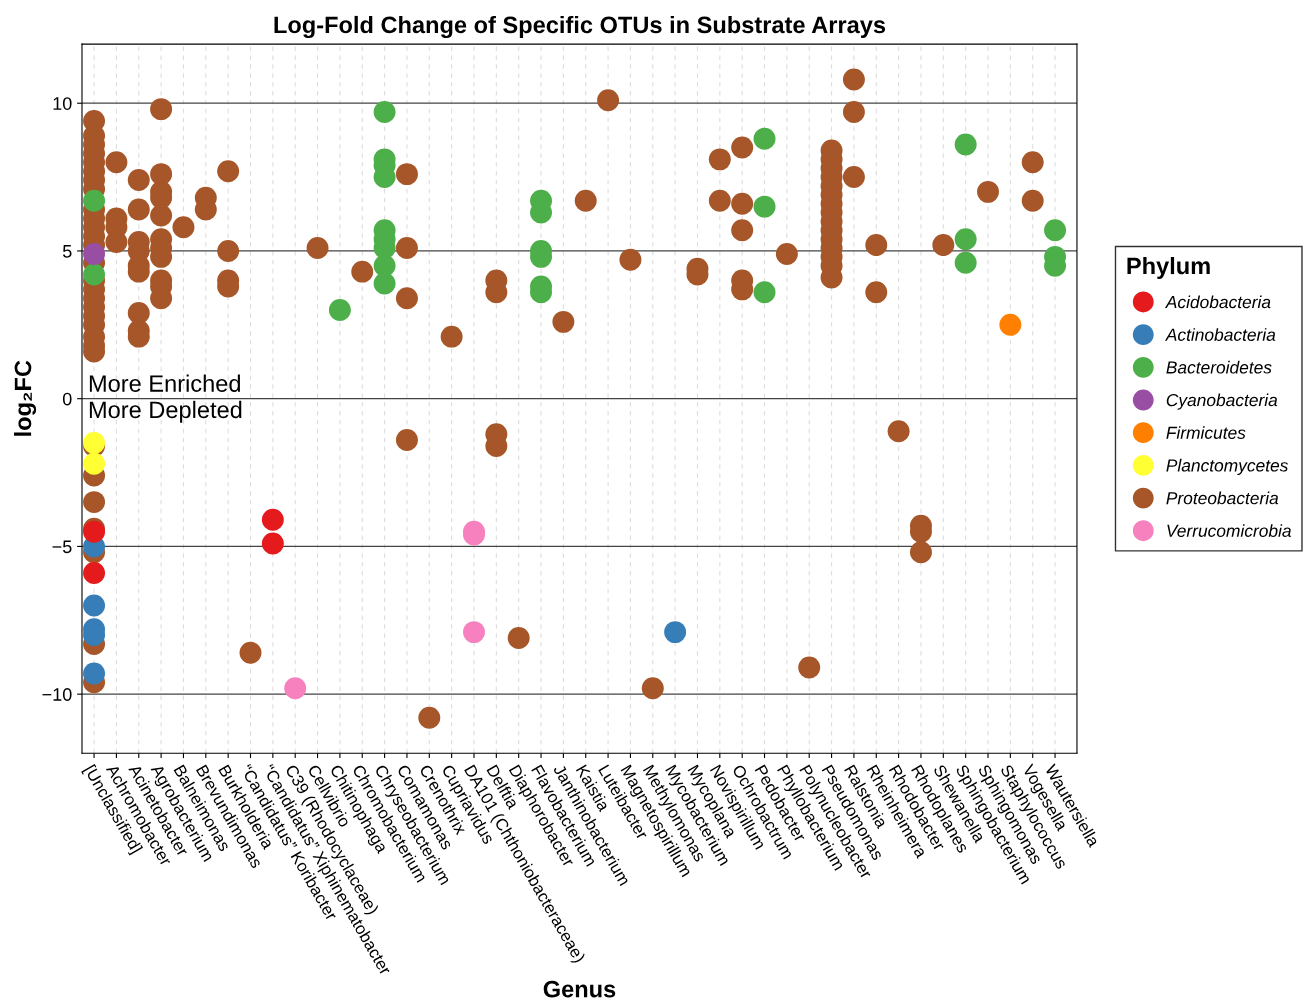 The width and height of the screenshot is (1314, 1003). What do you see at coordinates (67, 251) in the screenshot?
I see `y-tick-label: 5` at bounding box center [67, 251].